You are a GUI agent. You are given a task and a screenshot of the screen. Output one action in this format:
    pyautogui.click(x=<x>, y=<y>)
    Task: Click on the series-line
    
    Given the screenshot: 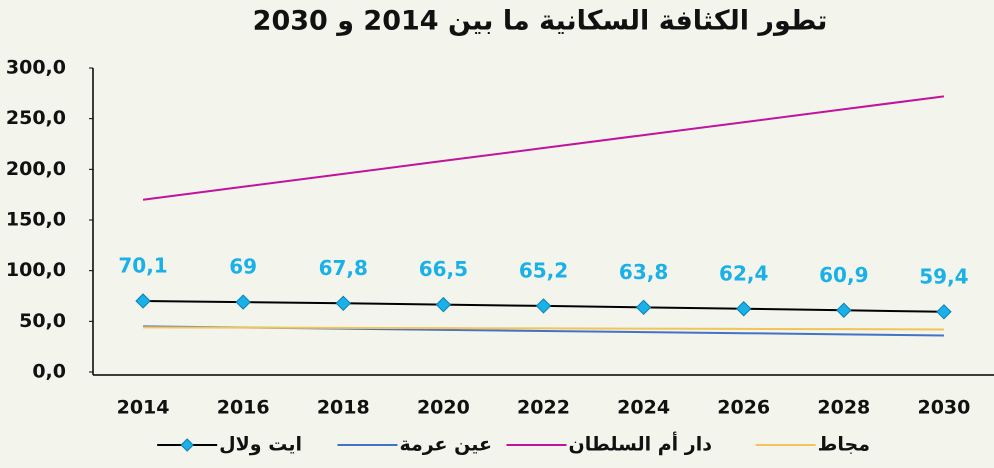 What is the action you would take?
    pyautogui.click(x=543, y=328)
    